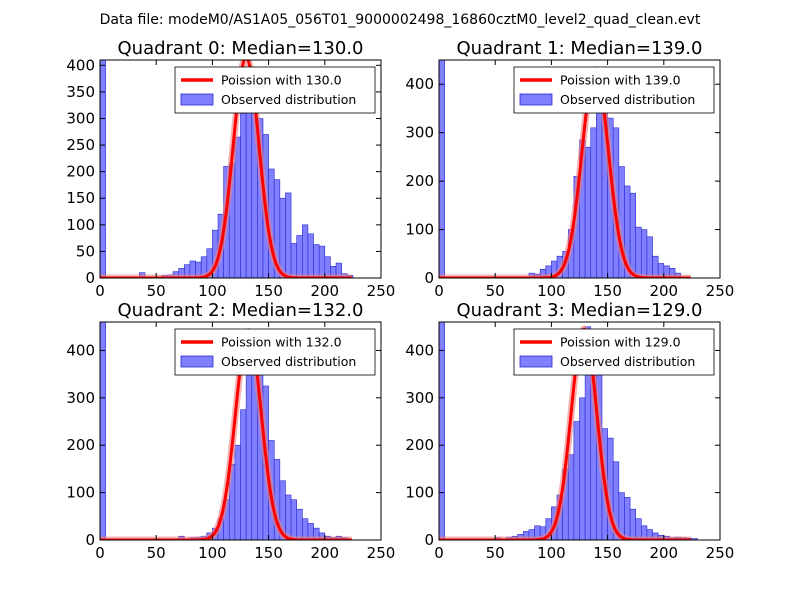  Describe the element at coordinates (85, 251) in the screenshot. I see `y-tick-label: 50` at that location.